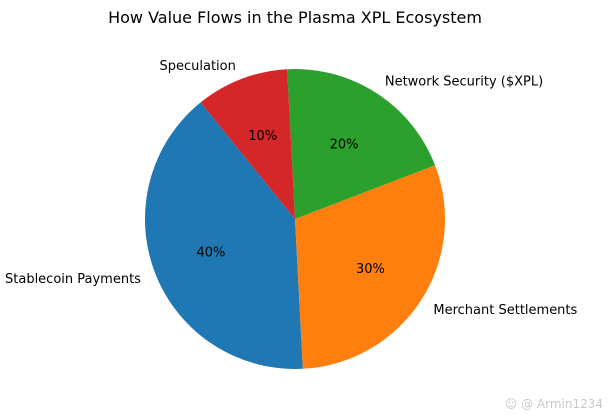  I want to click on pie-pct-label-0: 40%, so click(211, 252).